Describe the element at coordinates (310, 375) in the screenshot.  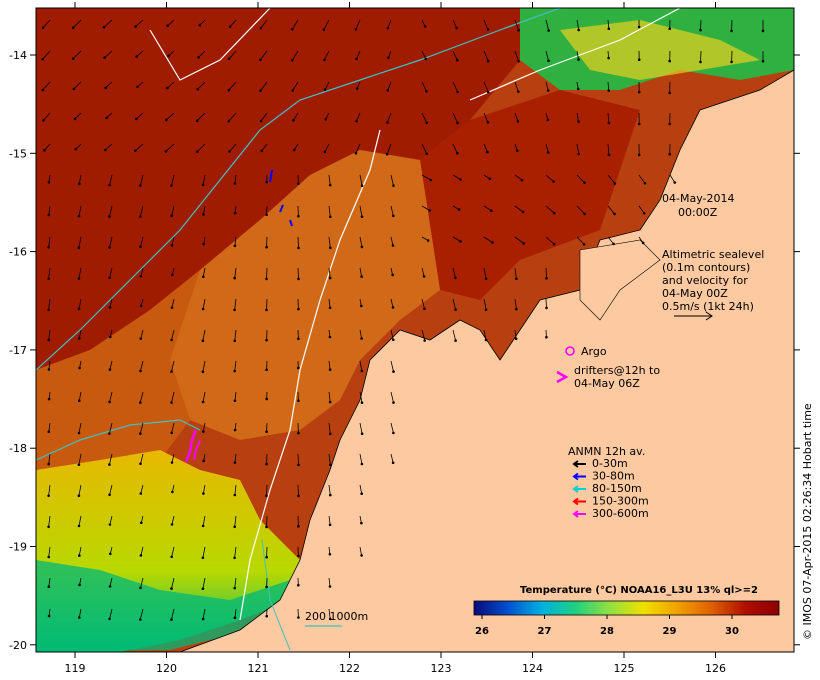
I see `sea-level-contour` at that location.